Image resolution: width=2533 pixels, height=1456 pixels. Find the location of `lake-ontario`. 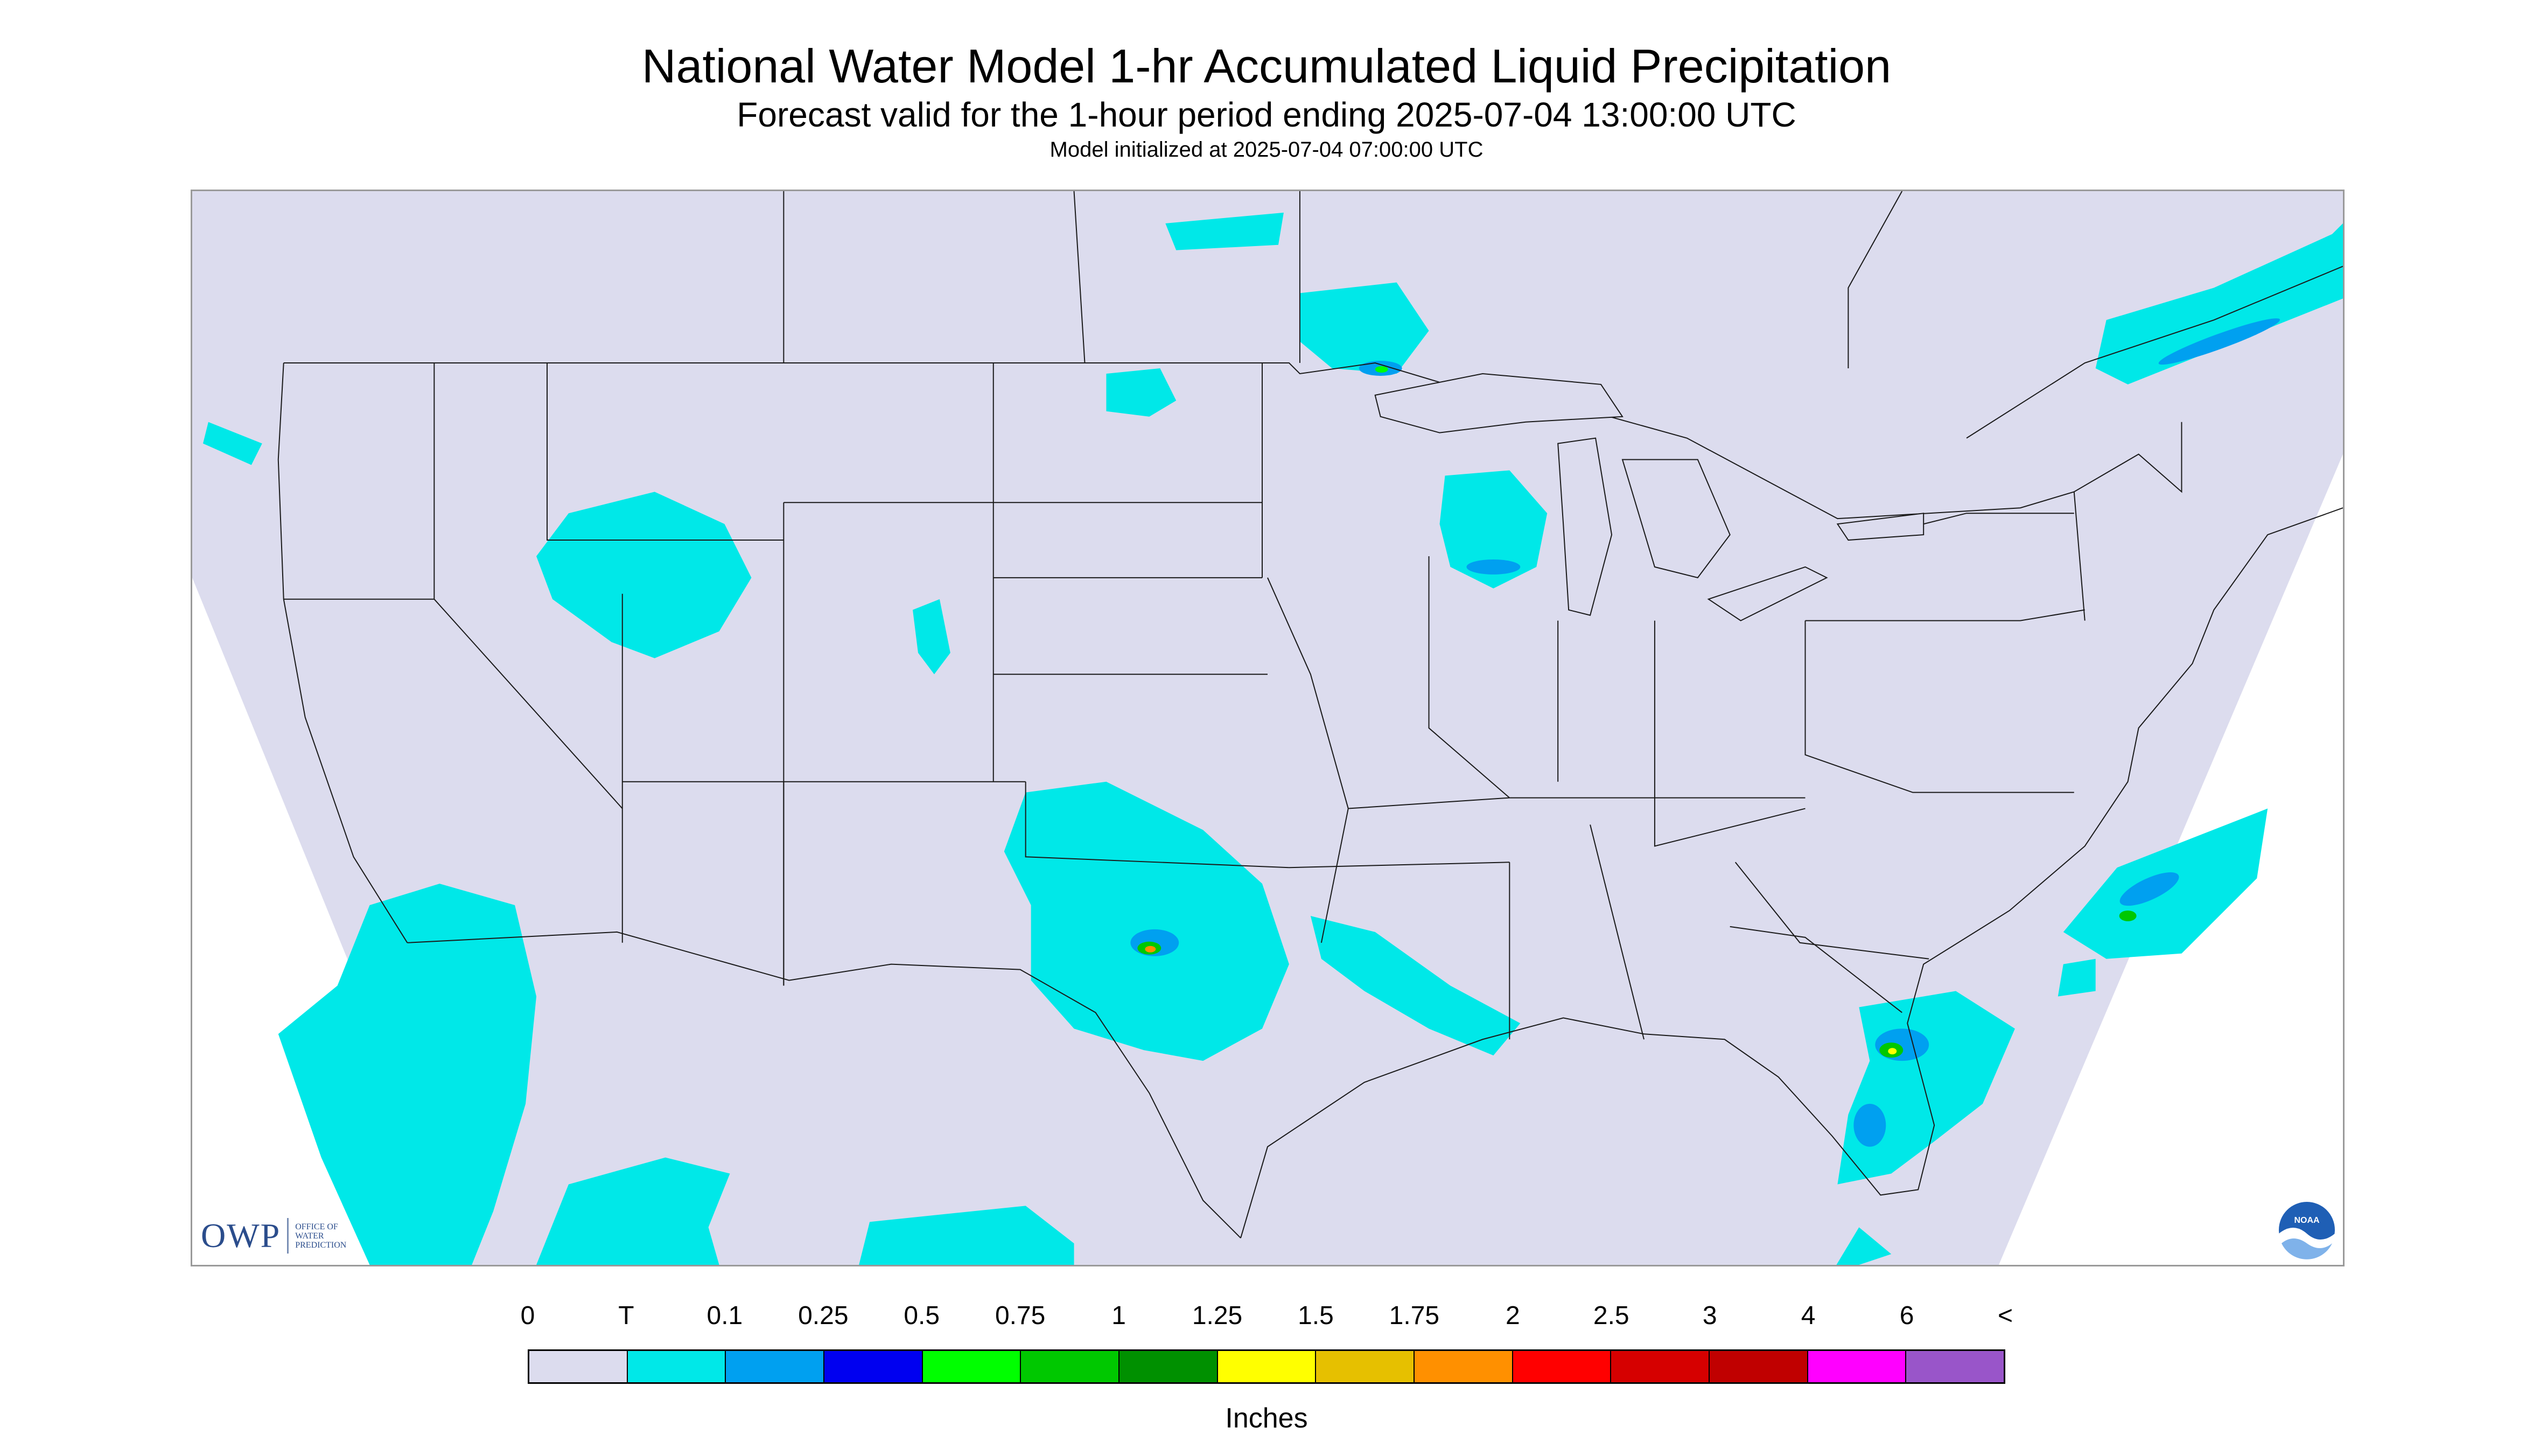

lake-ontario is located at coordinates (1880, 527).